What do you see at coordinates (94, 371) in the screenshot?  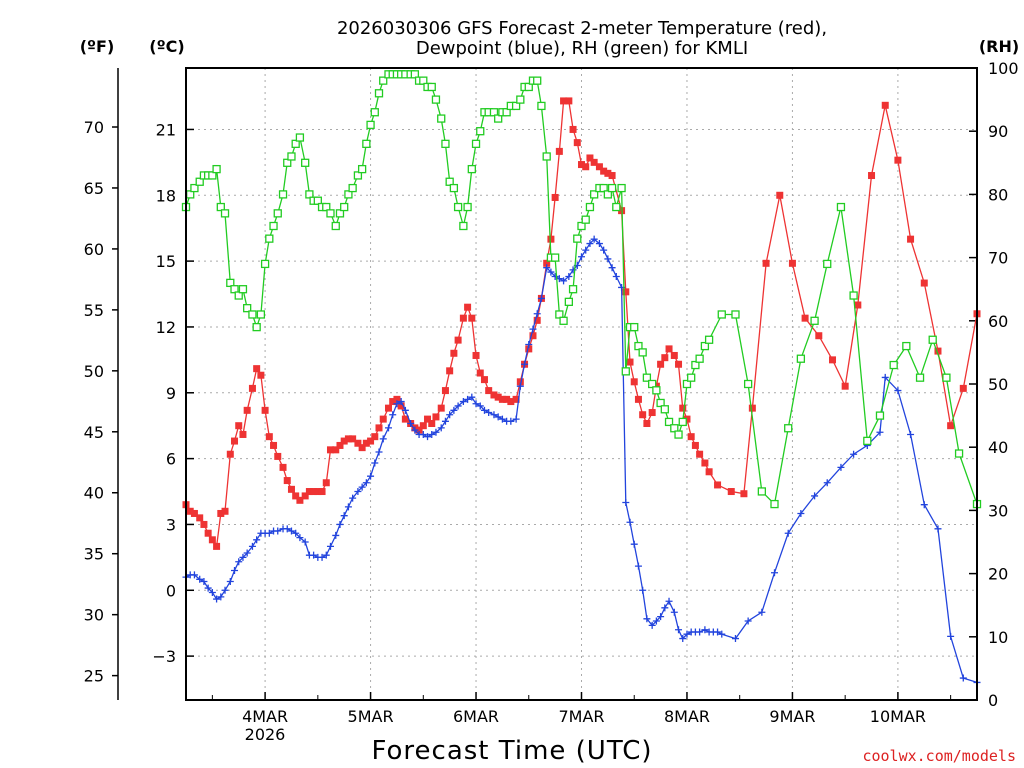 I see `fahrenheit-tick-label: 50` at bounding box center [94, 371].